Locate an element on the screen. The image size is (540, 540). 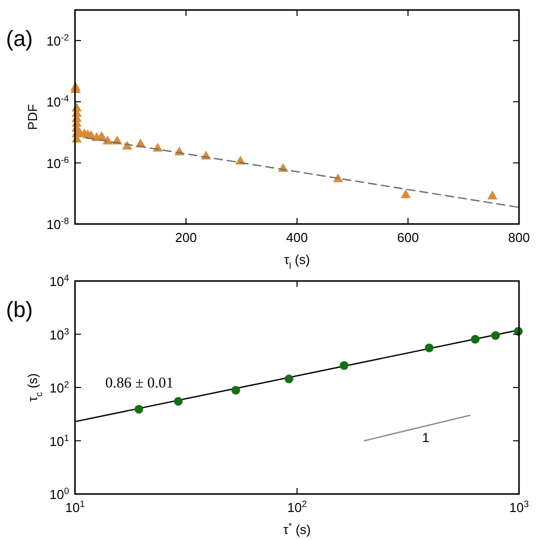
x-tick-label: 10$^{3}$ is located at coordinates (519, 507).